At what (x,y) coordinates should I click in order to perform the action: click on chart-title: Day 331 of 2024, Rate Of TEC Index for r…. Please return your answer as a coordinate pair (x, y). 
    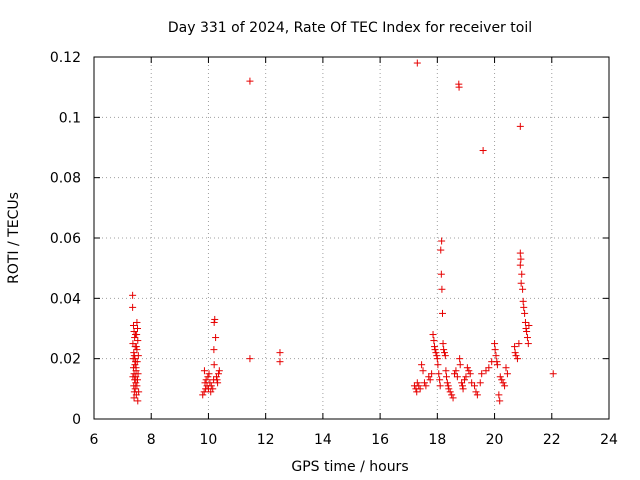
    Looking at the image, I should click on (350, 28).